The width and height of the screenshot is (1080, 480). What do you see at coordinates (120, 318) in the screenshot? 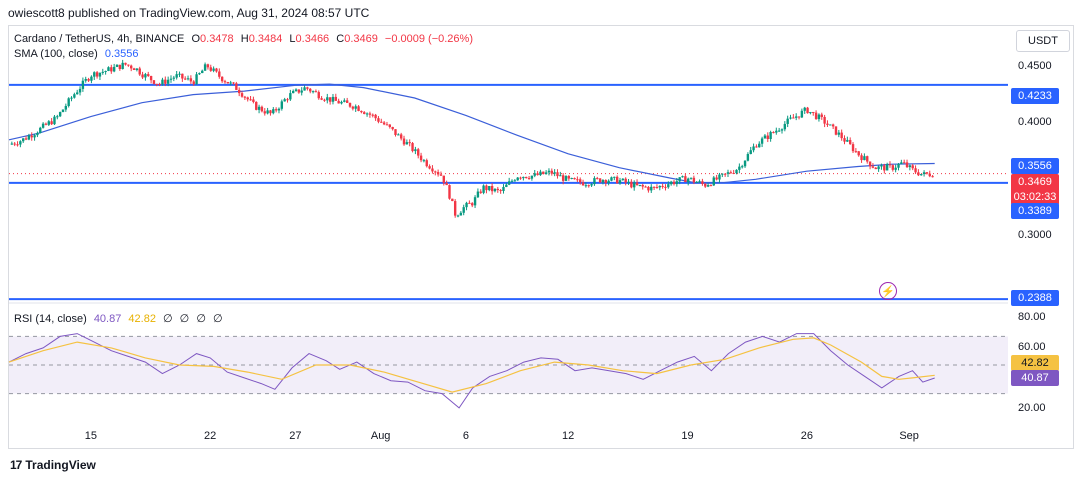
I see `rsi-legend: RSI (14, close) 40.87 42.82 ∅ ∅ ∅ ∅` at bounding box center [120, 318].